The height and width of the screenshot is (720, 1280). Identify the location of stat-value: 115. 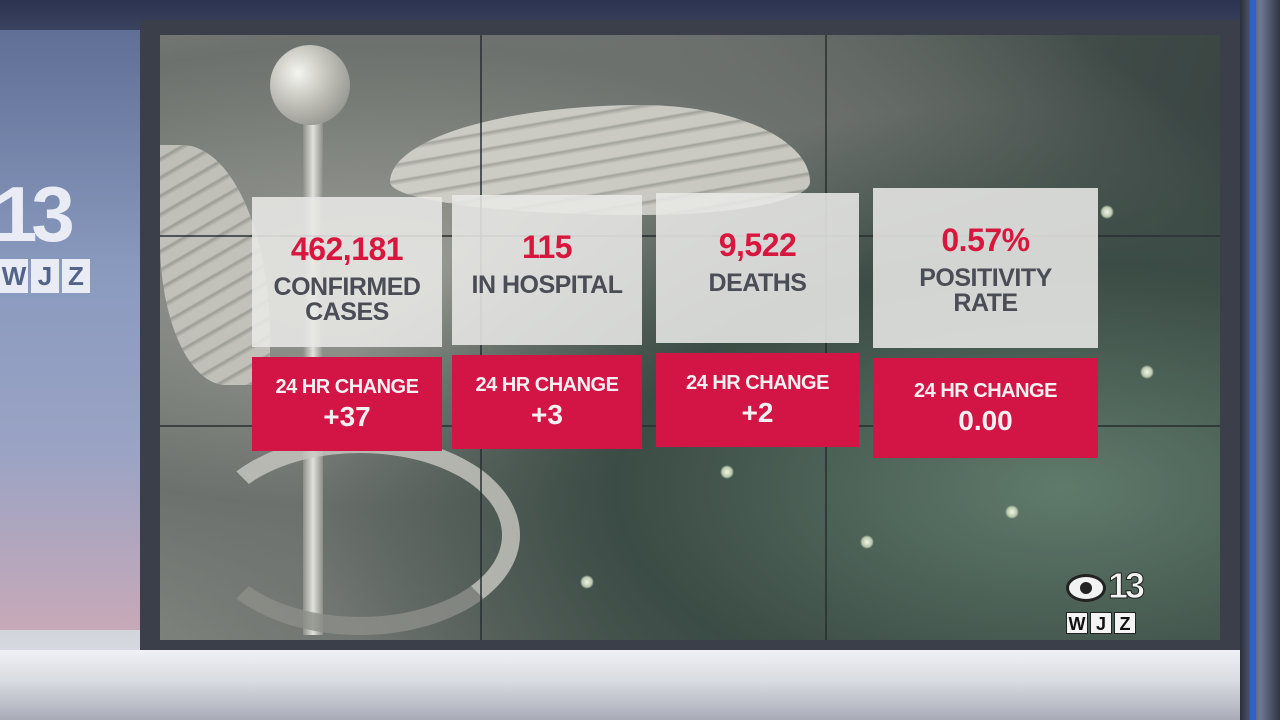
(547, 247).